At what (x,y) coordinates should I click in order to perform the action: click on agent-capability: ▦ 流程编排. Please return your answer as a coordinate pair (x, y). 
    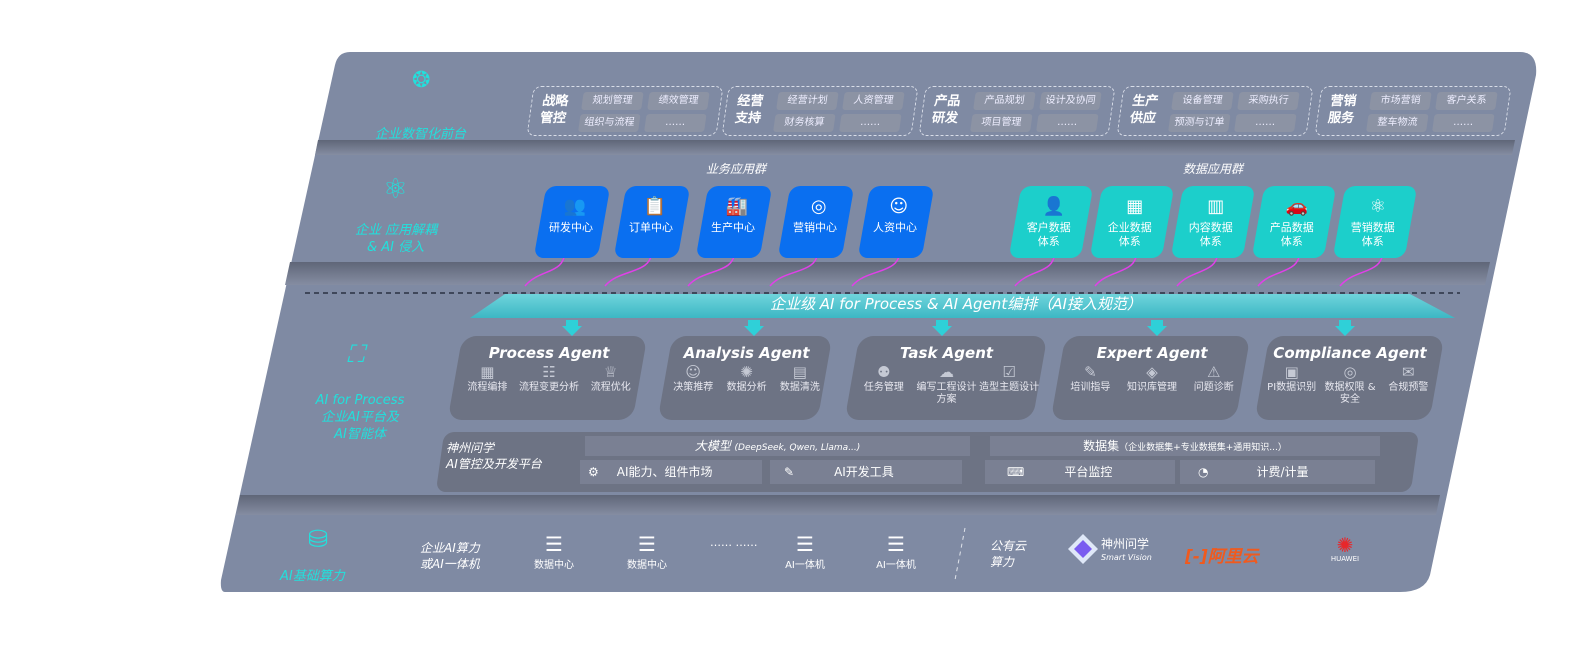
    Looking at the image, I should click on (487, 378).